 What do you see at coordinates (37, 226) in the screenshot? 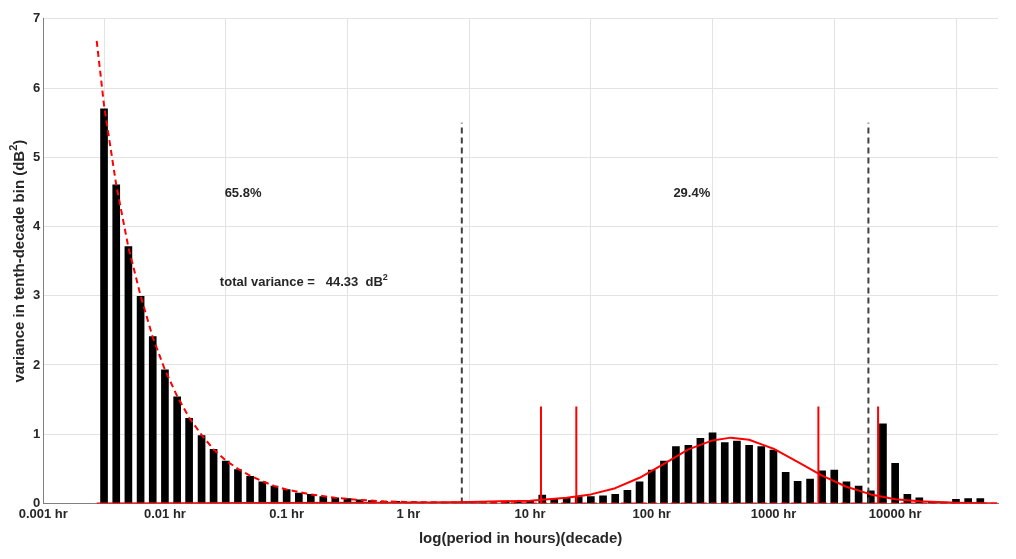
I see `y-tick-label: 4` at bounding box center [37, 226].